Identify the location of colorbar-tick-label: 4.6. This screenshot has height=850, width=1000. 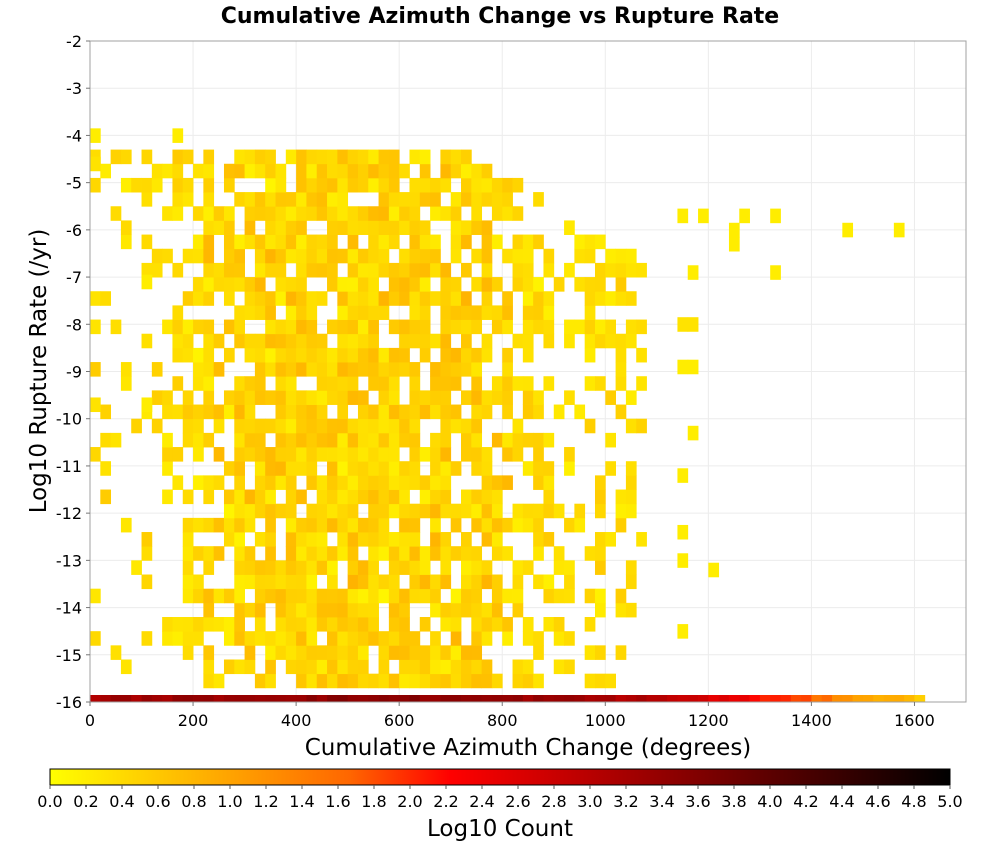
(877, 801).